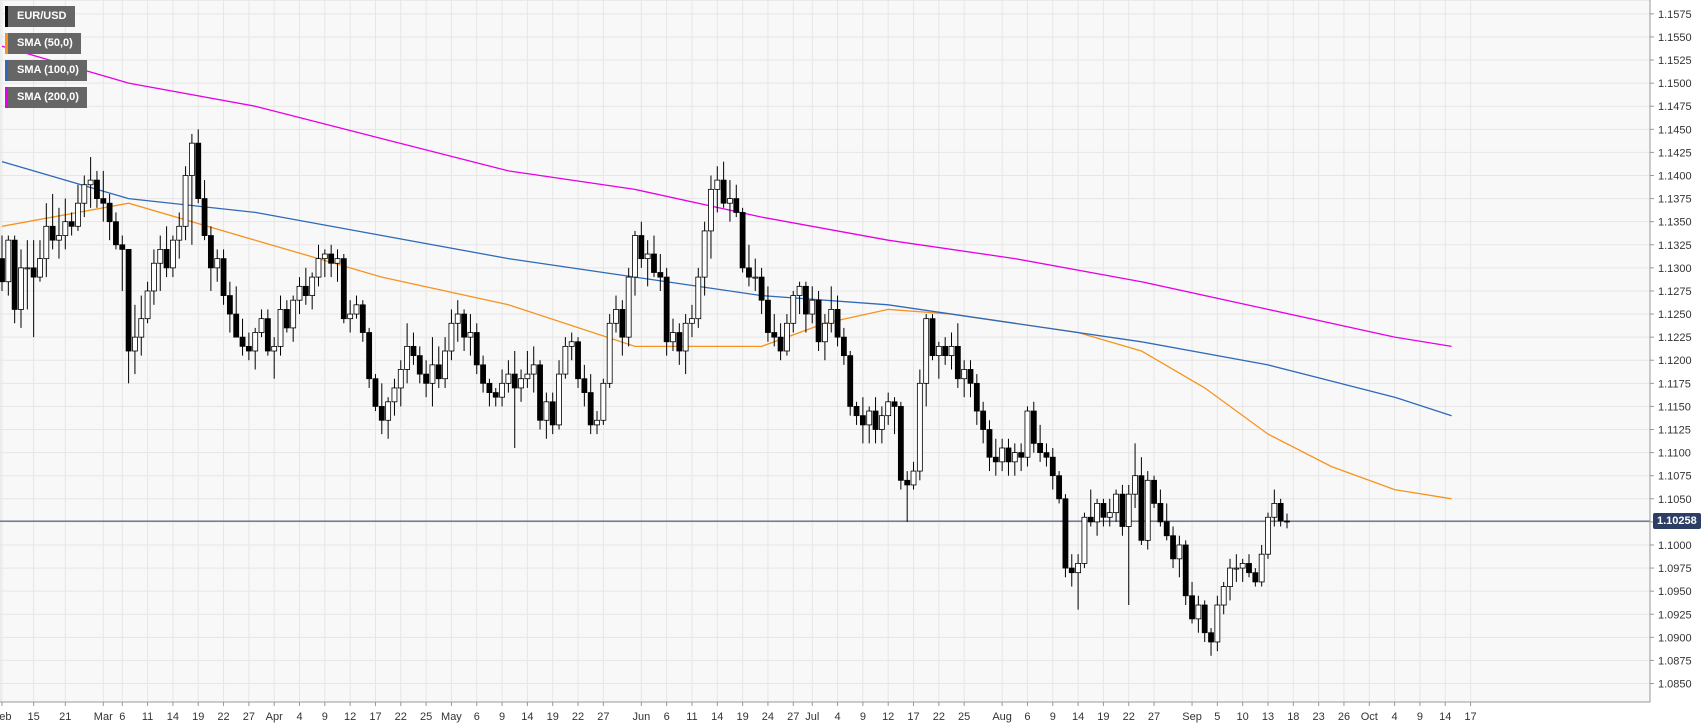  I want to click on x-tick-label: 17, so click(1470, 717).